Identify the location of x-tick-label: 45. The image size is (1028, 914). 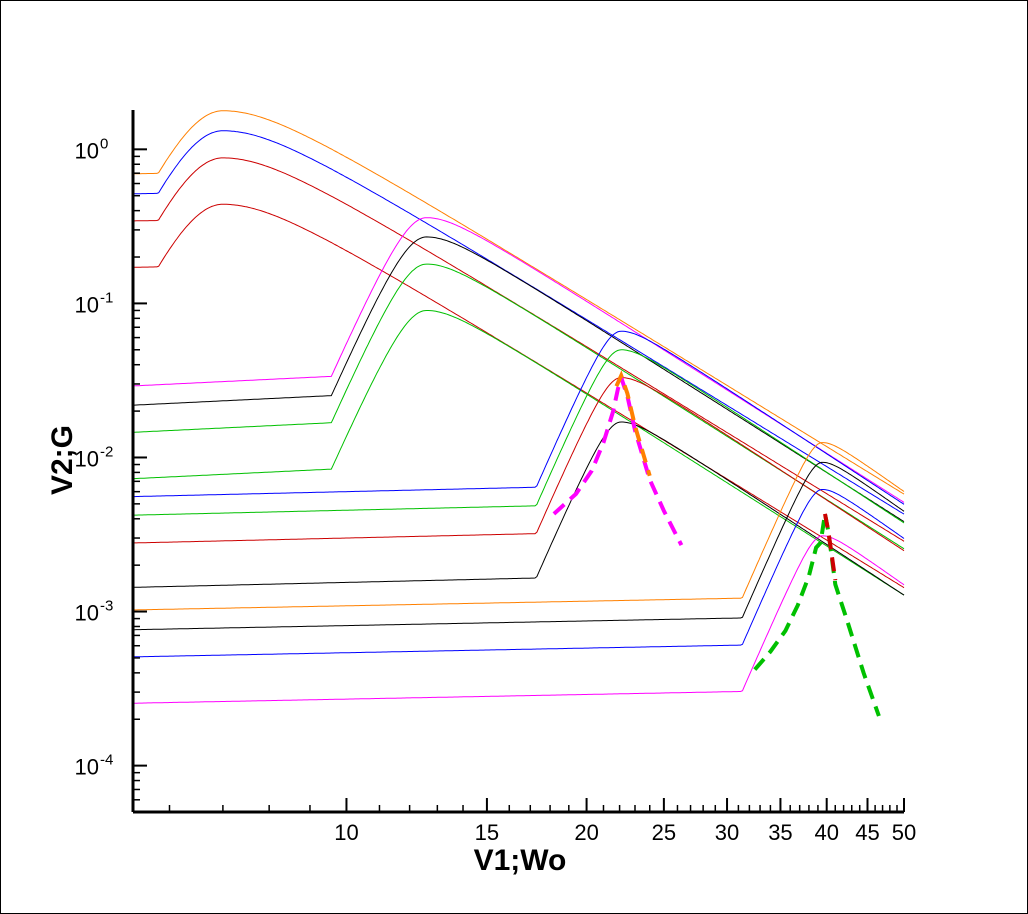
(867, 832).